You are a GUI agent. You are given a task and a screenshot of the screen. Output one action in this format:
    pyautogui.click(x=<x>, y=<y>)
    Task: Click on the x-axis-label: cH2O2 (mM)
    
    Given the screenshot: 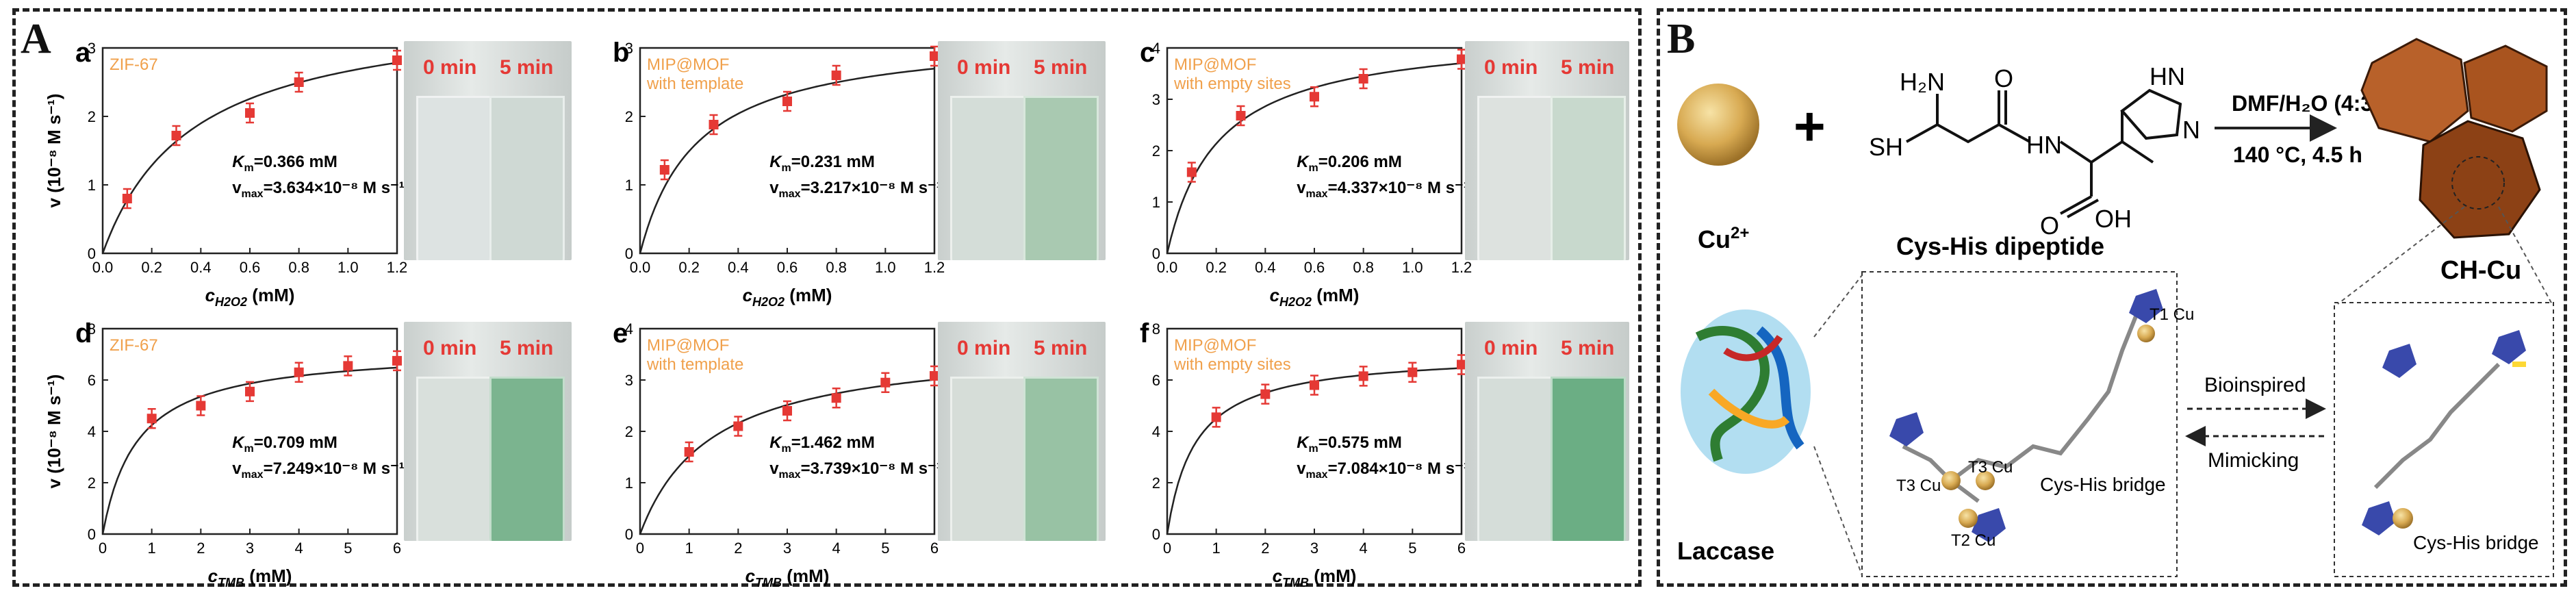 What is the action you would take?
    pyautogui.click(x=250, y=297)
    